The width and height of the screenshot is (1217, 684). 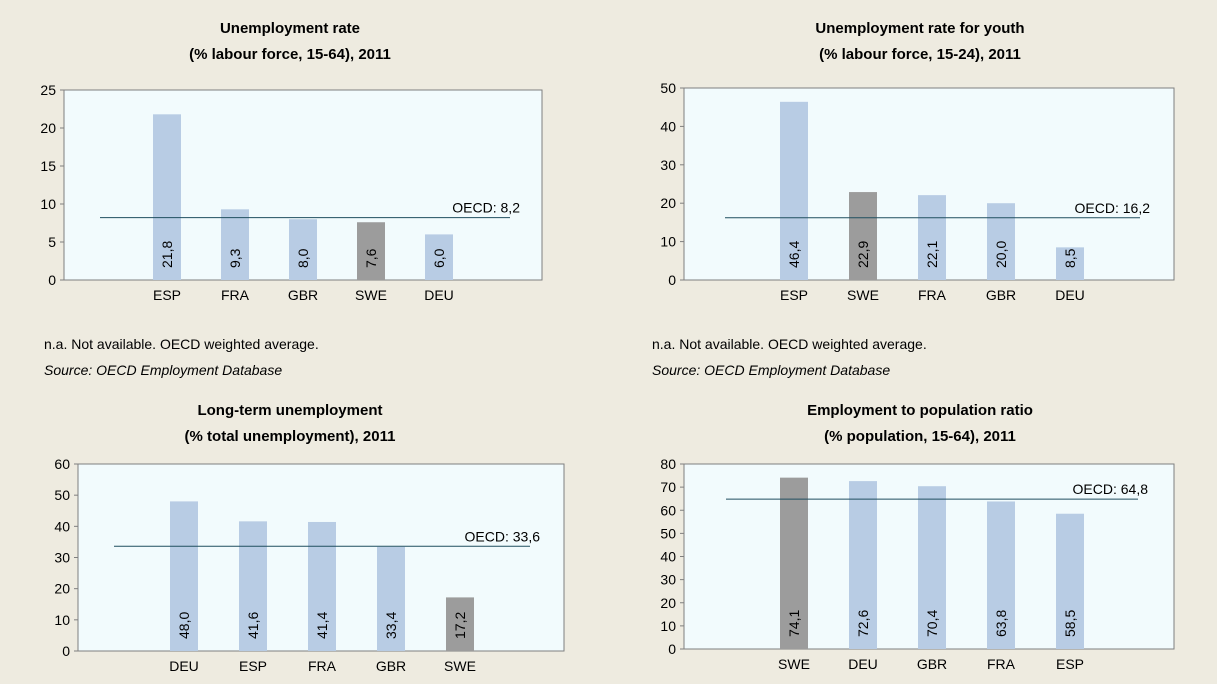 I want to click on chart-title-line: Long-term unemployment, so click(x=290, y=410).